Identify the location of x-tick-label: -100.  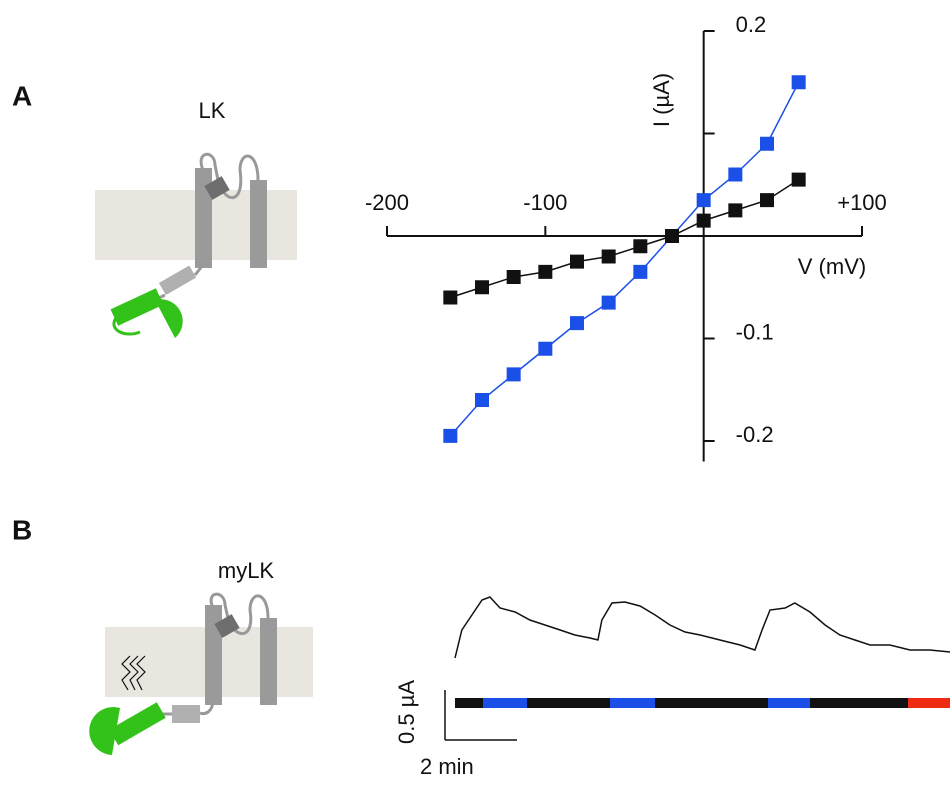
(545, 202).